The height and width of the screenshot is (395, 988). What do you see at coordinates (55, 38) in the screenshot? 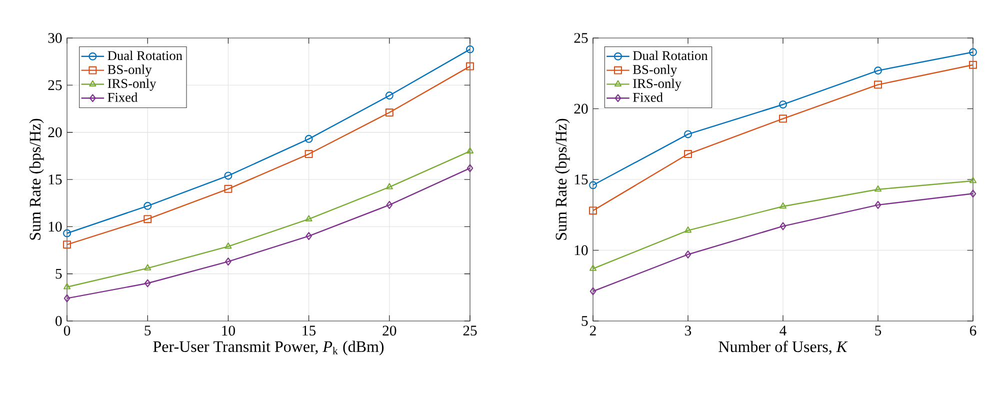
I see `y-tick-label: 30` at bounding box center [55, 38].